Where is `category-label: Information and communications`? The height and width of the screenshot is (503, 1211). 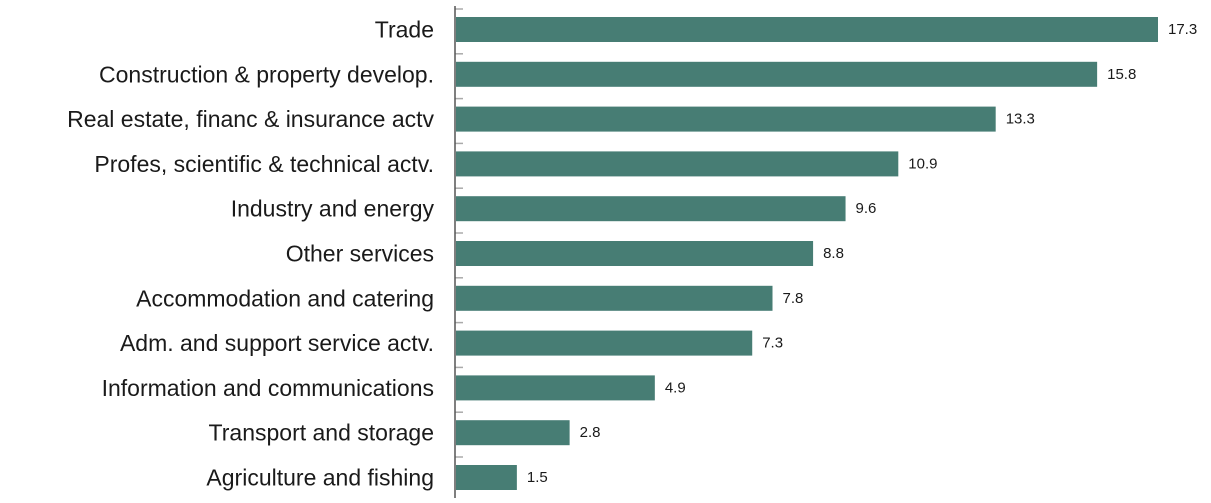
category-label: Information and communications is located at coordinates (268, 388).